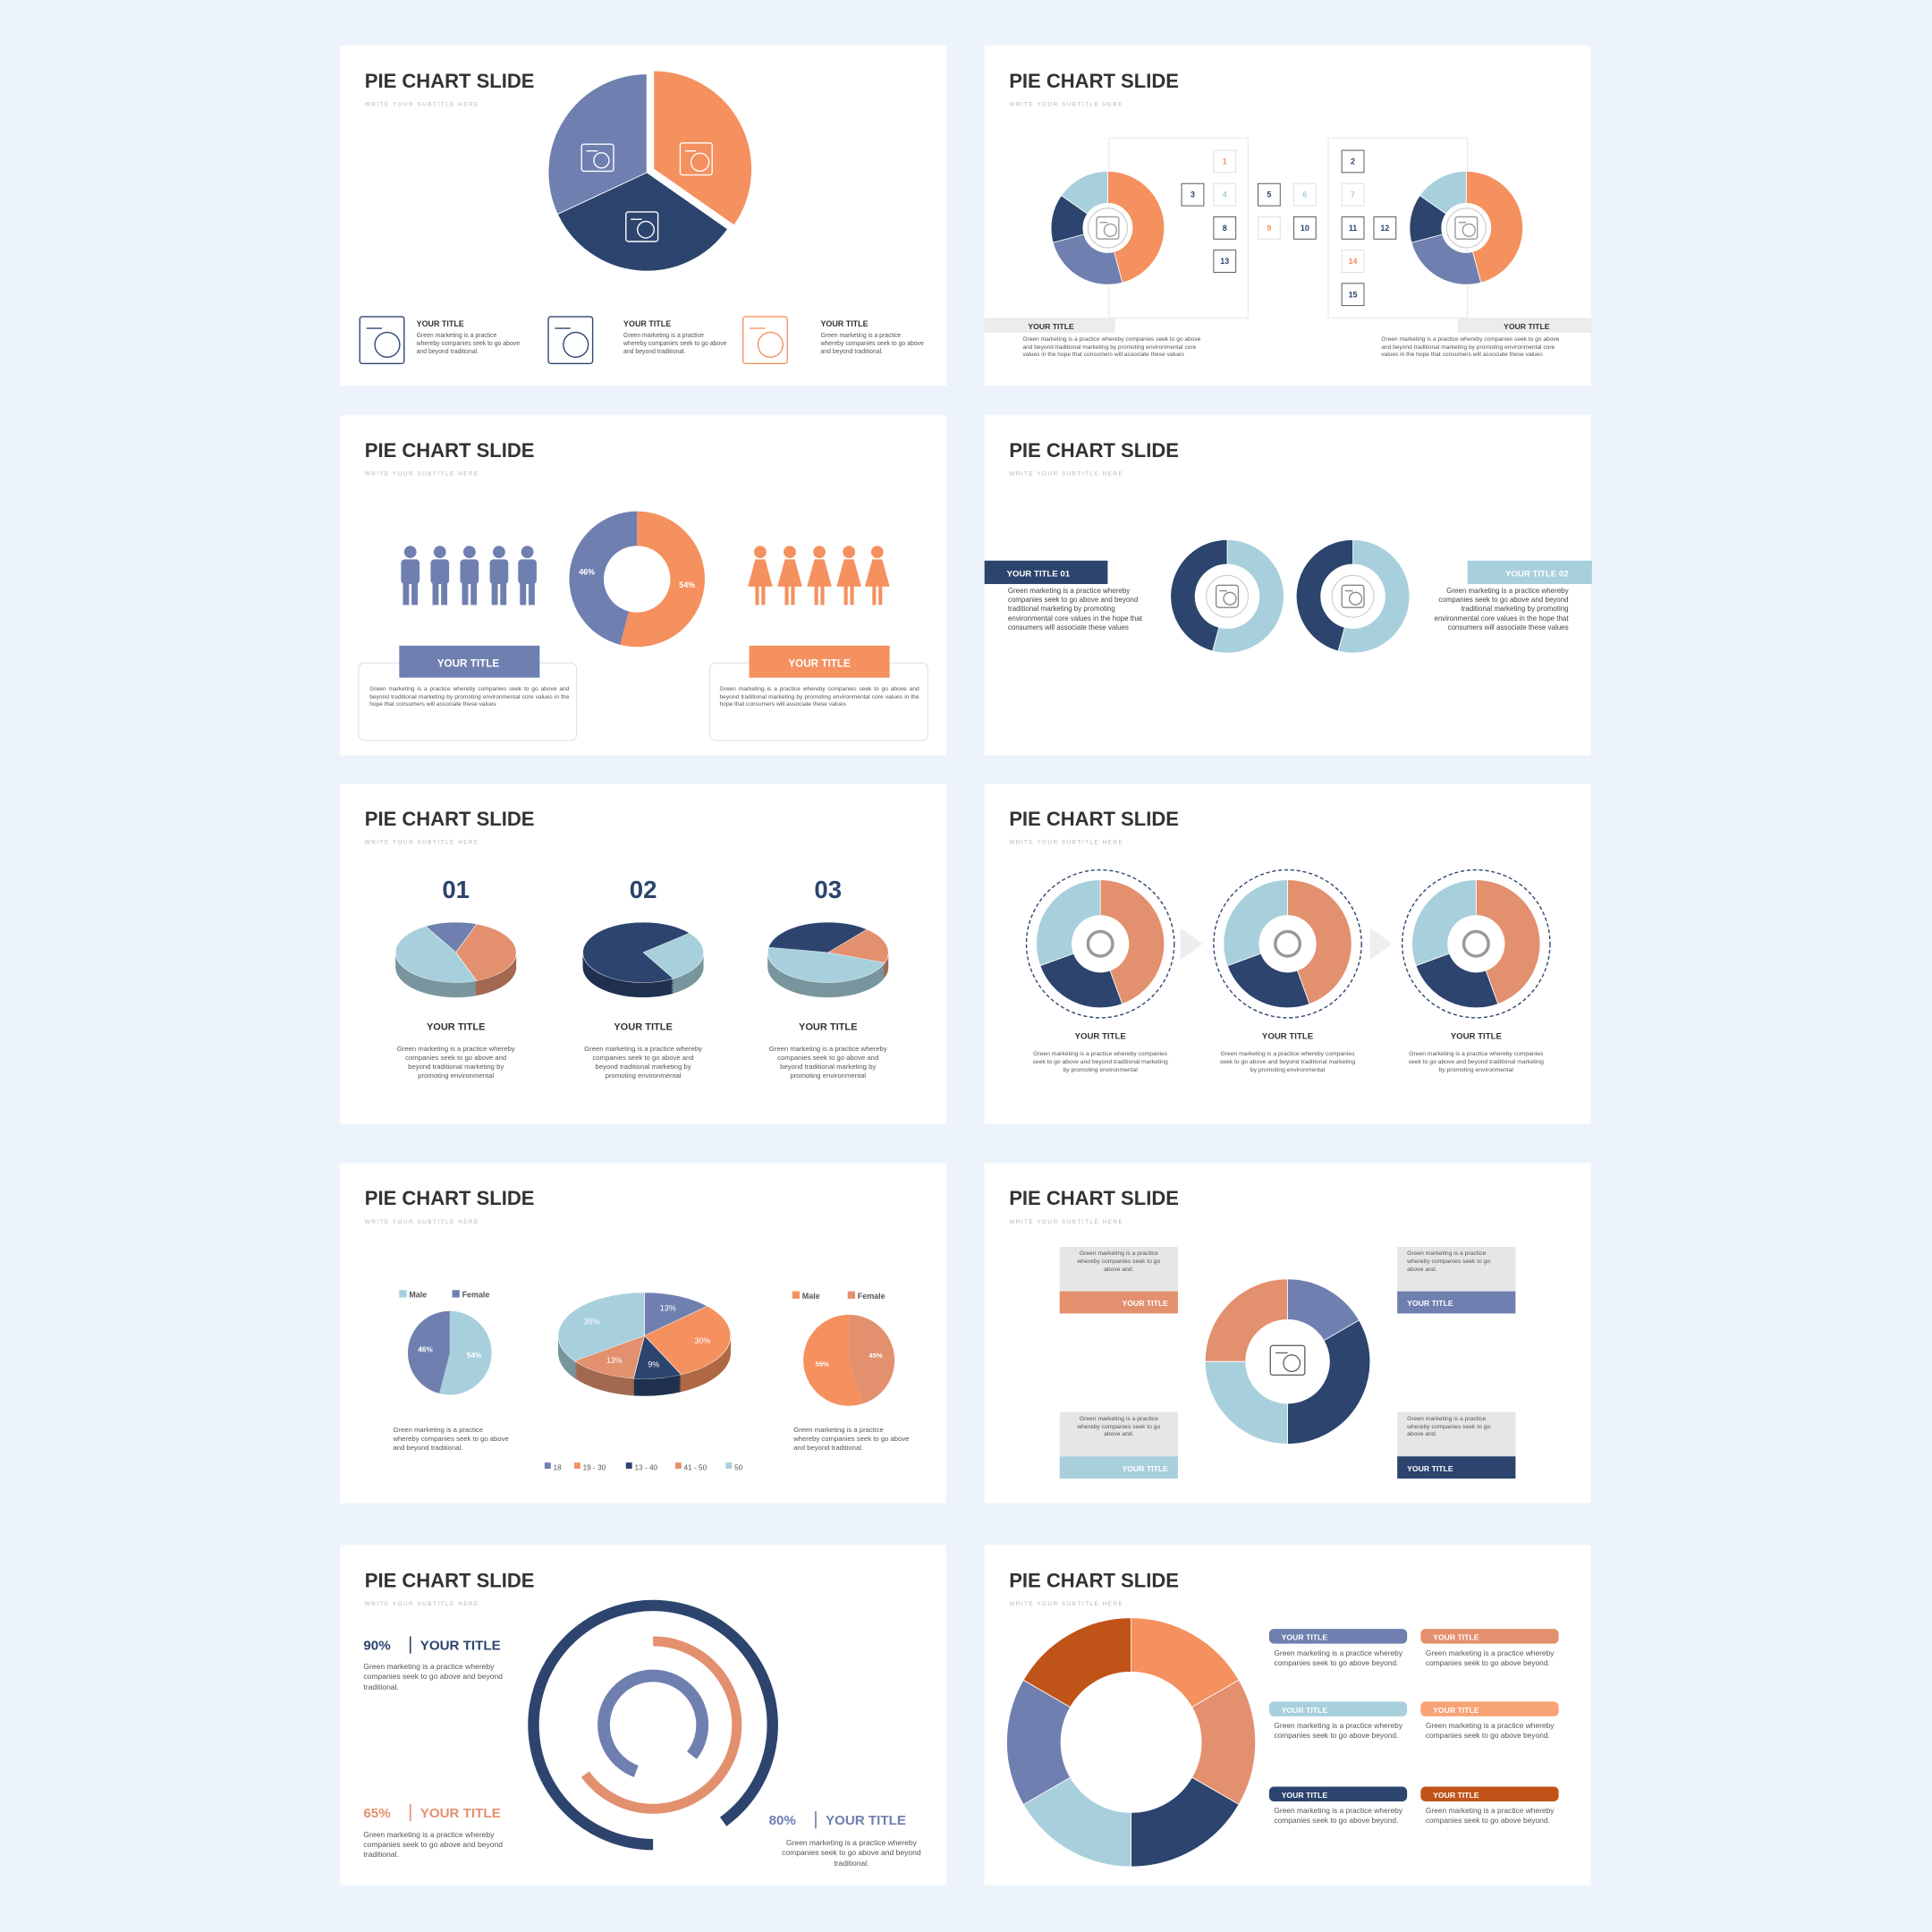  I want to click on percent-label: 65%, so click(377, 1813).